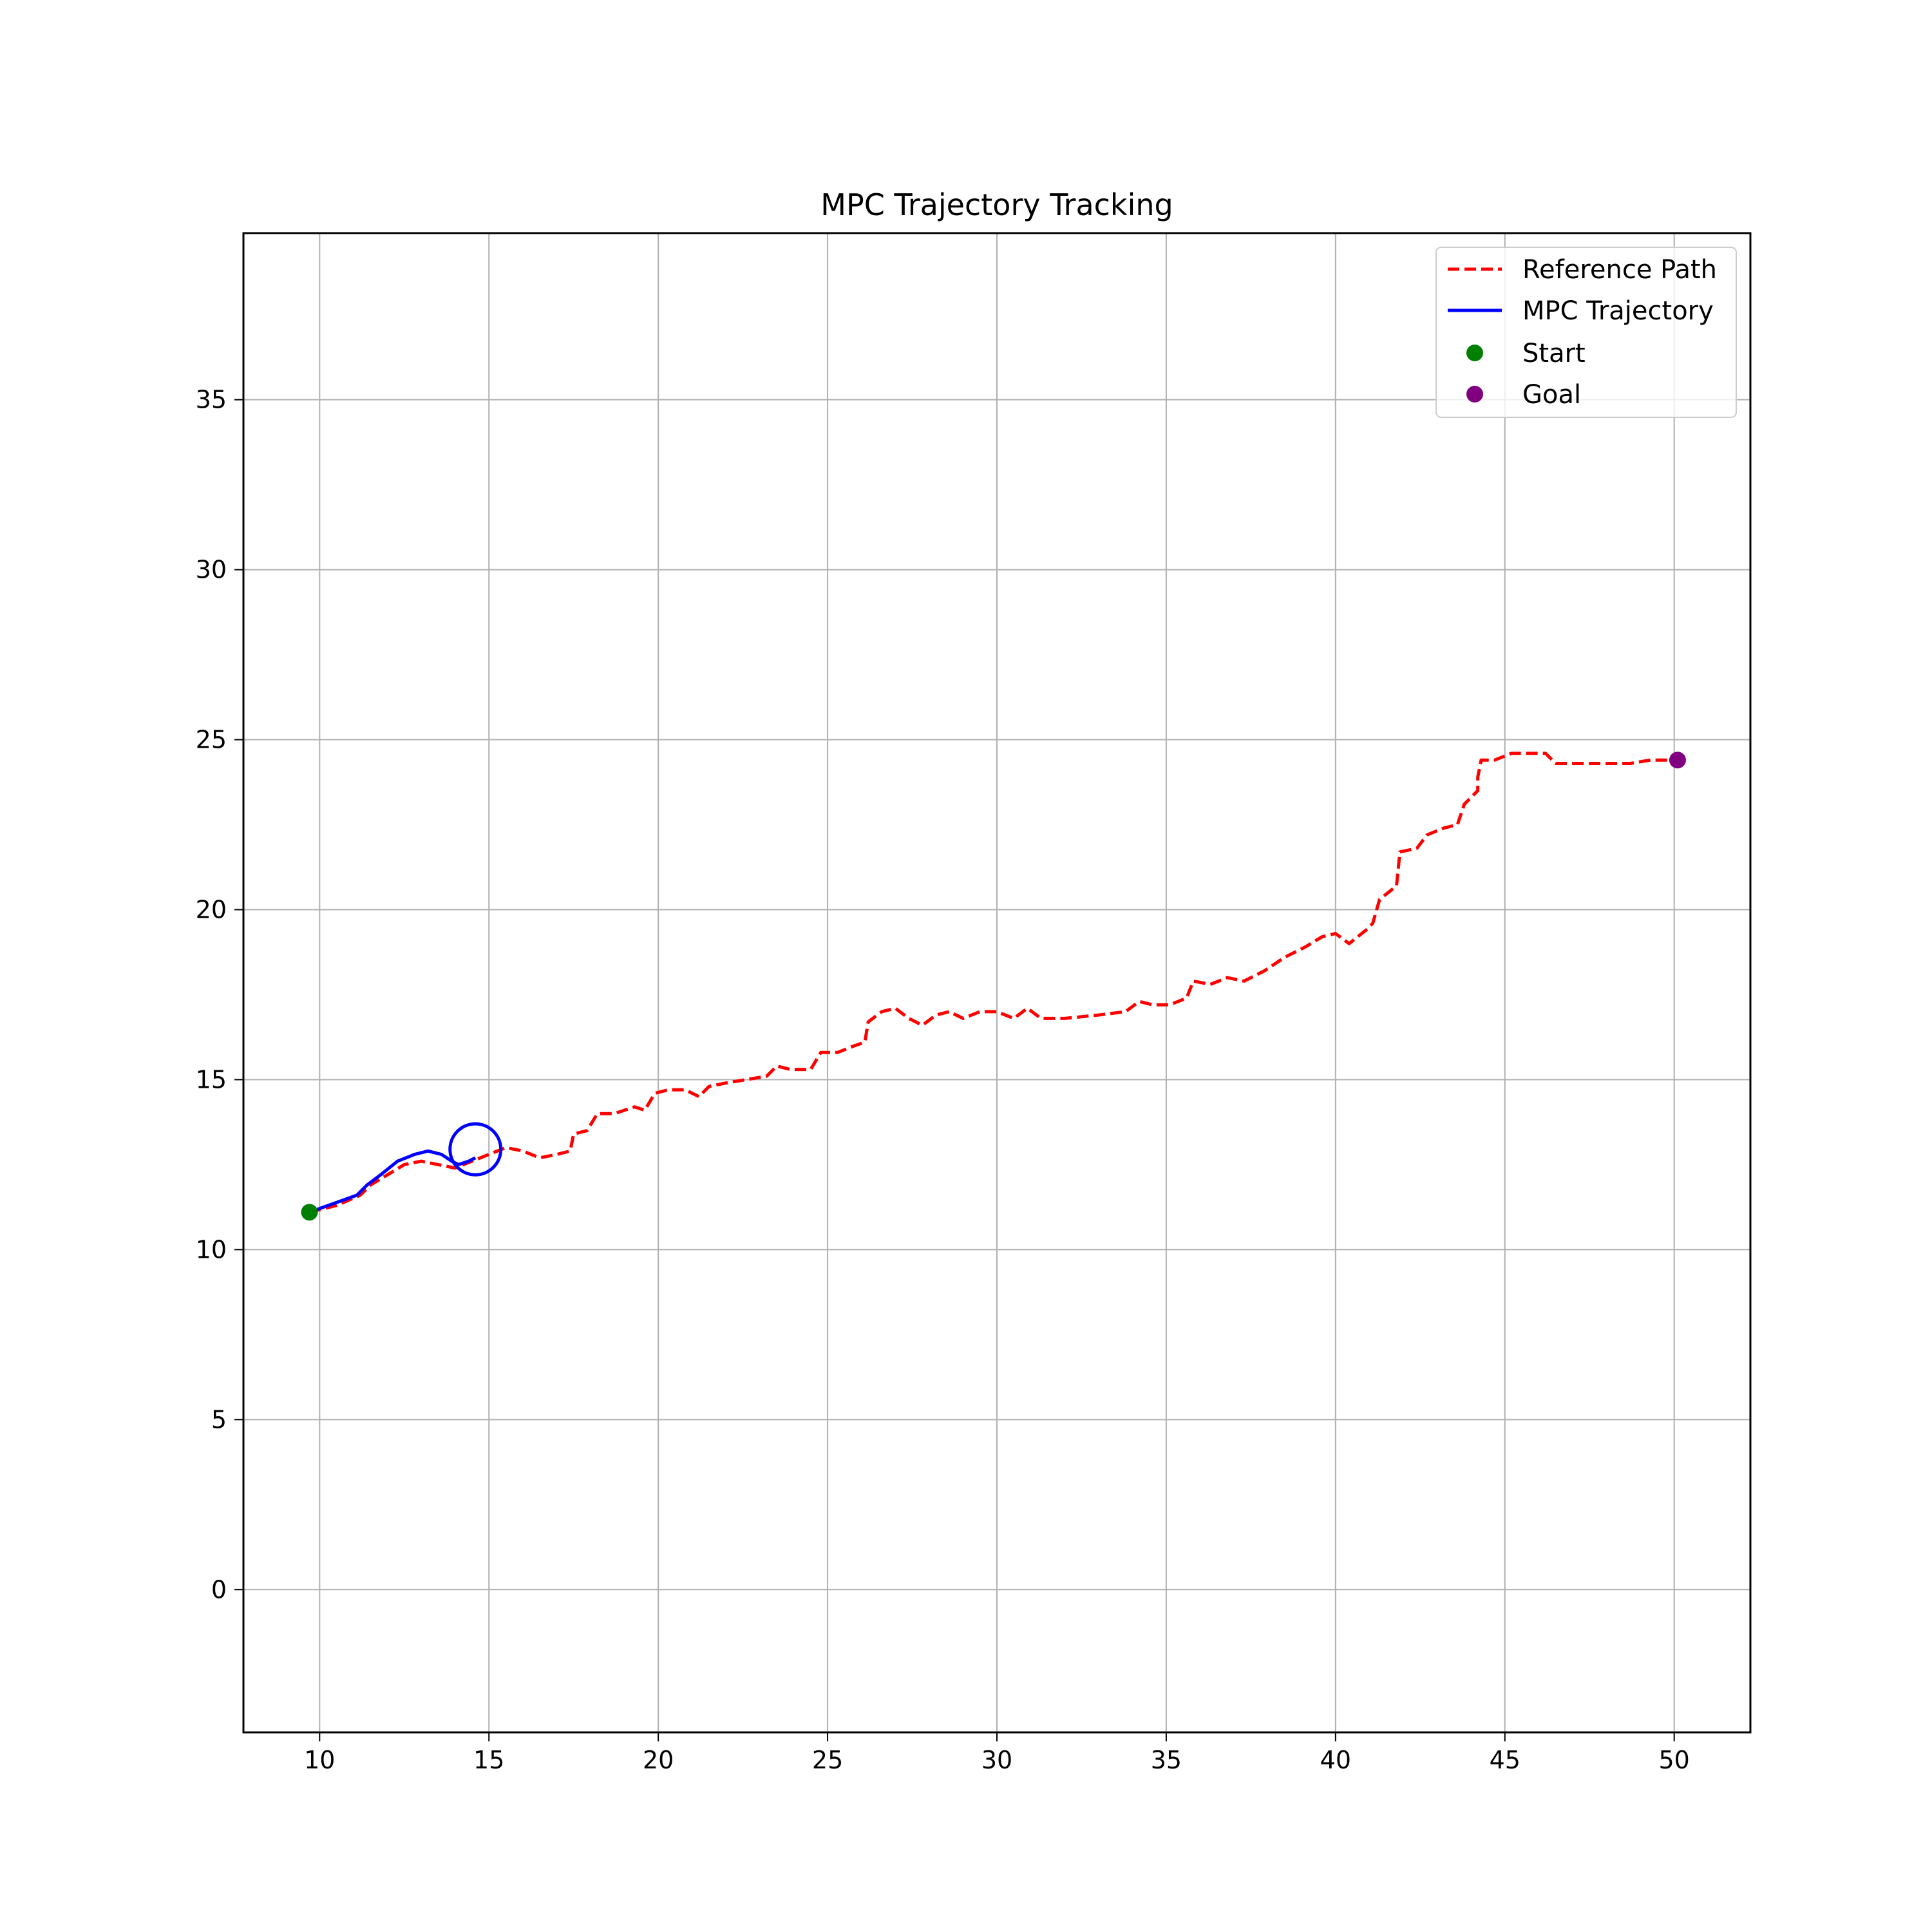  What do you see at coordinates (1475, 394) in the screenshot?
I see `legend-goal-marker` at bounding box center [1475, 394].